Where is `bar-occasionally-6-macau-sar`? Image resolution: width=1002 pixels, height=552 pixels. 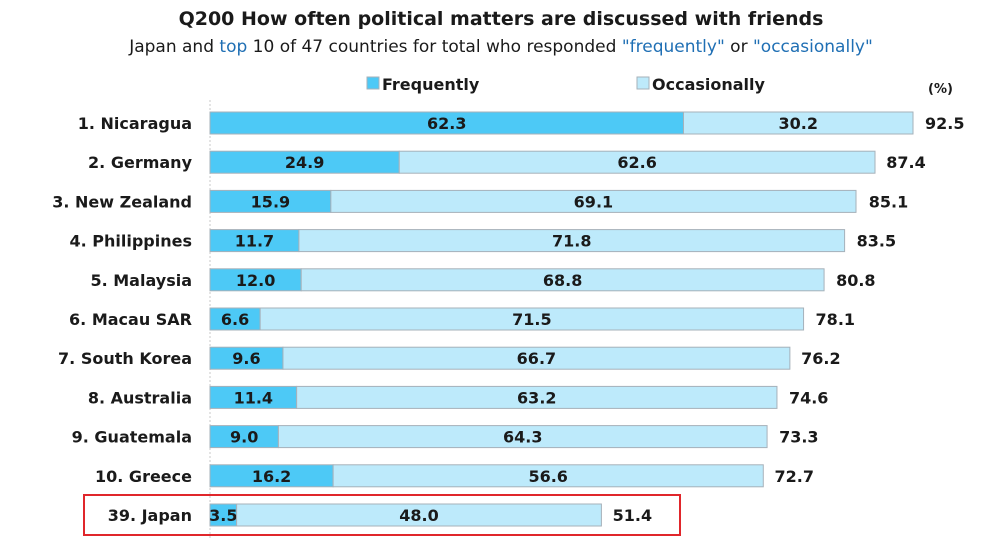 bar-occasionally-6-macau-sar is located at coordinates (532, 319).